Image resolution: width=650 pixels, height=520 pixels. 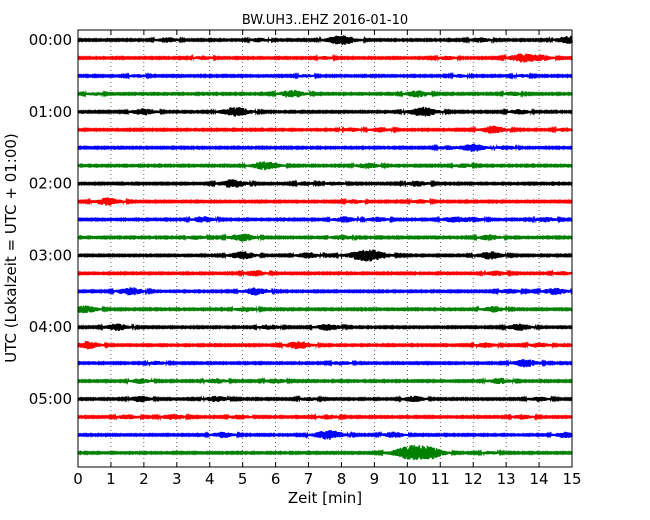 What do you see at coordinates (506, 479) in the screenshot?
I see `x-tick-label: 13` at bounding box center [506, 479].